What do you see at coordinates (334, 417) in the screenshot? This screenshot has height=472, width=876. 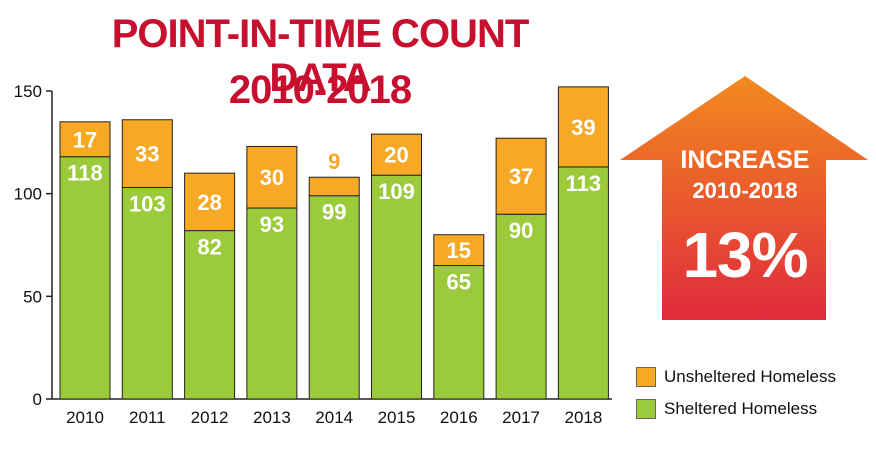 I see `x-tick-label: 2014` at bounding box center [334, 417].